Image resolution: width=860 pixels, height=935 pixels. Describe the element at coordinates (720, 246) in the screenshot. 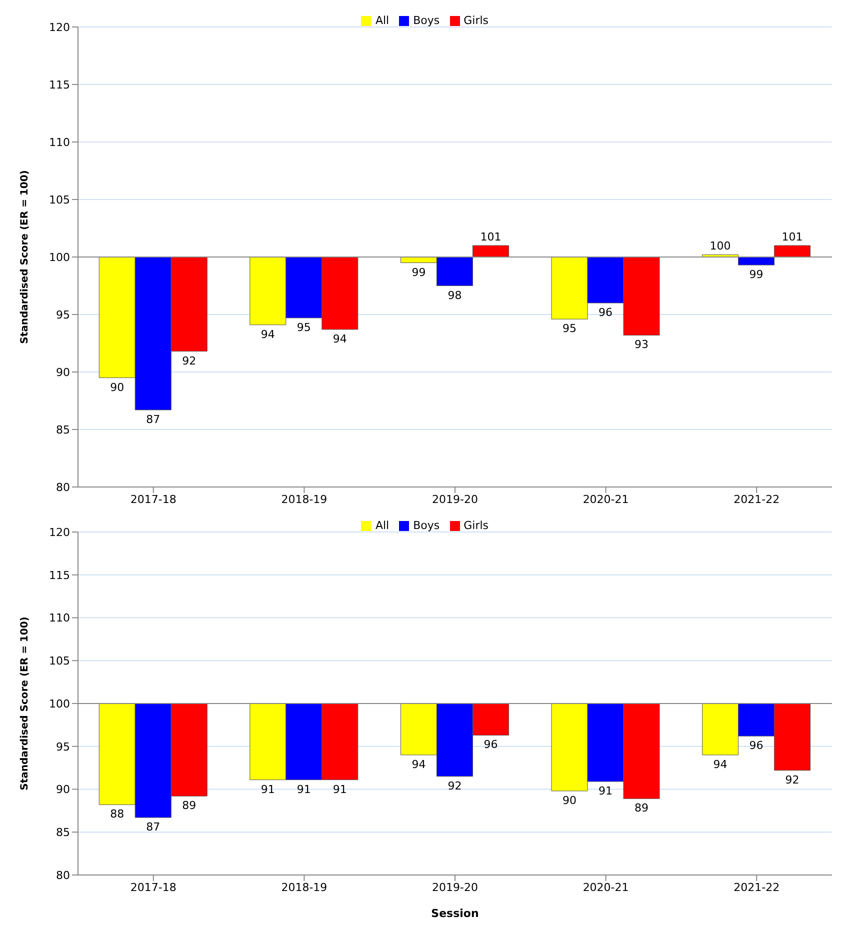

I see `data-label: 100` at that location.